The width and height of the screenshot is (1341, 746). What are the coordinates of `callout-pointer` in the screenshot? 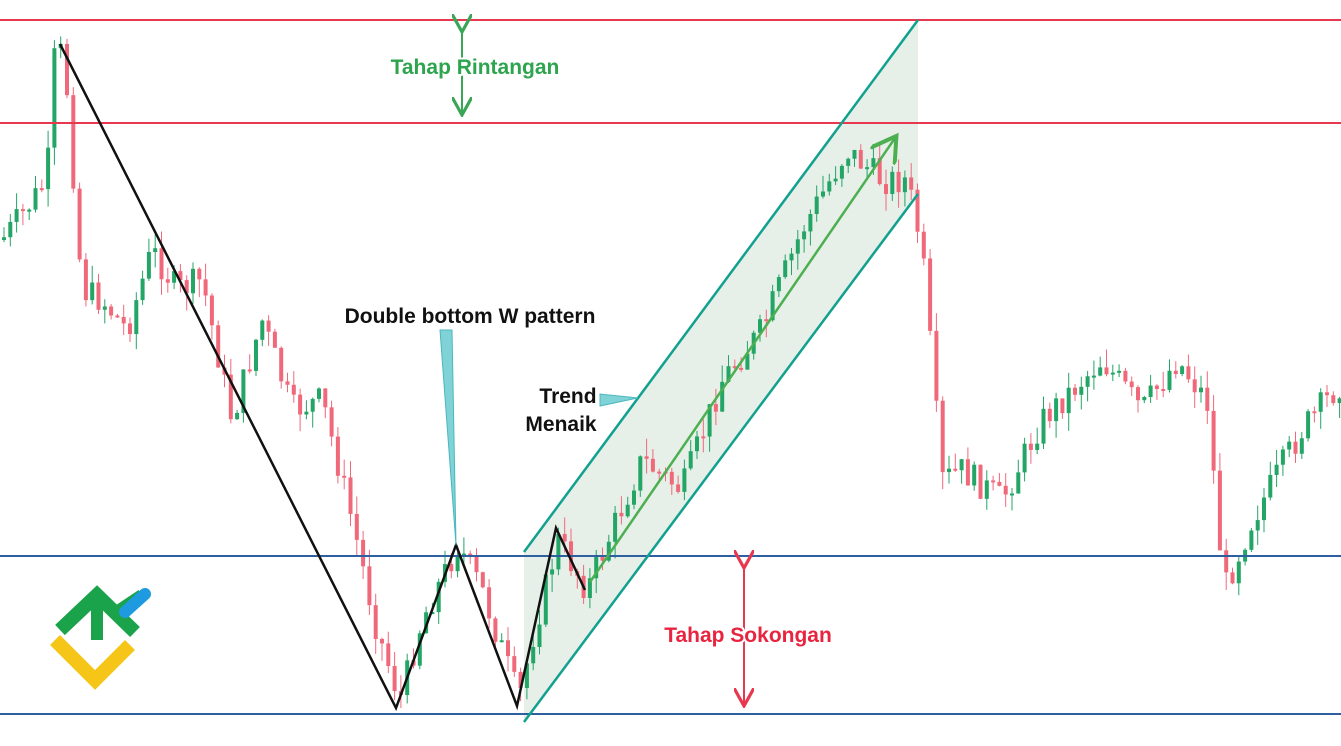 It's located at (619, 400).